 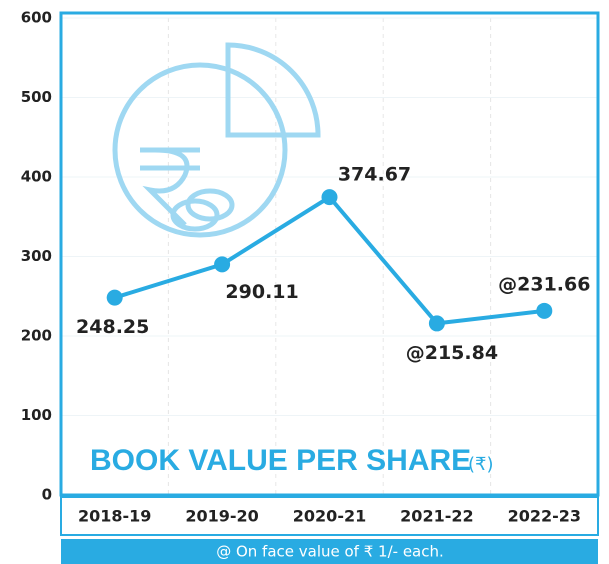 I want to click on footnote: @ On face value of ₹ 1/- each., so click(x=330, y=552).